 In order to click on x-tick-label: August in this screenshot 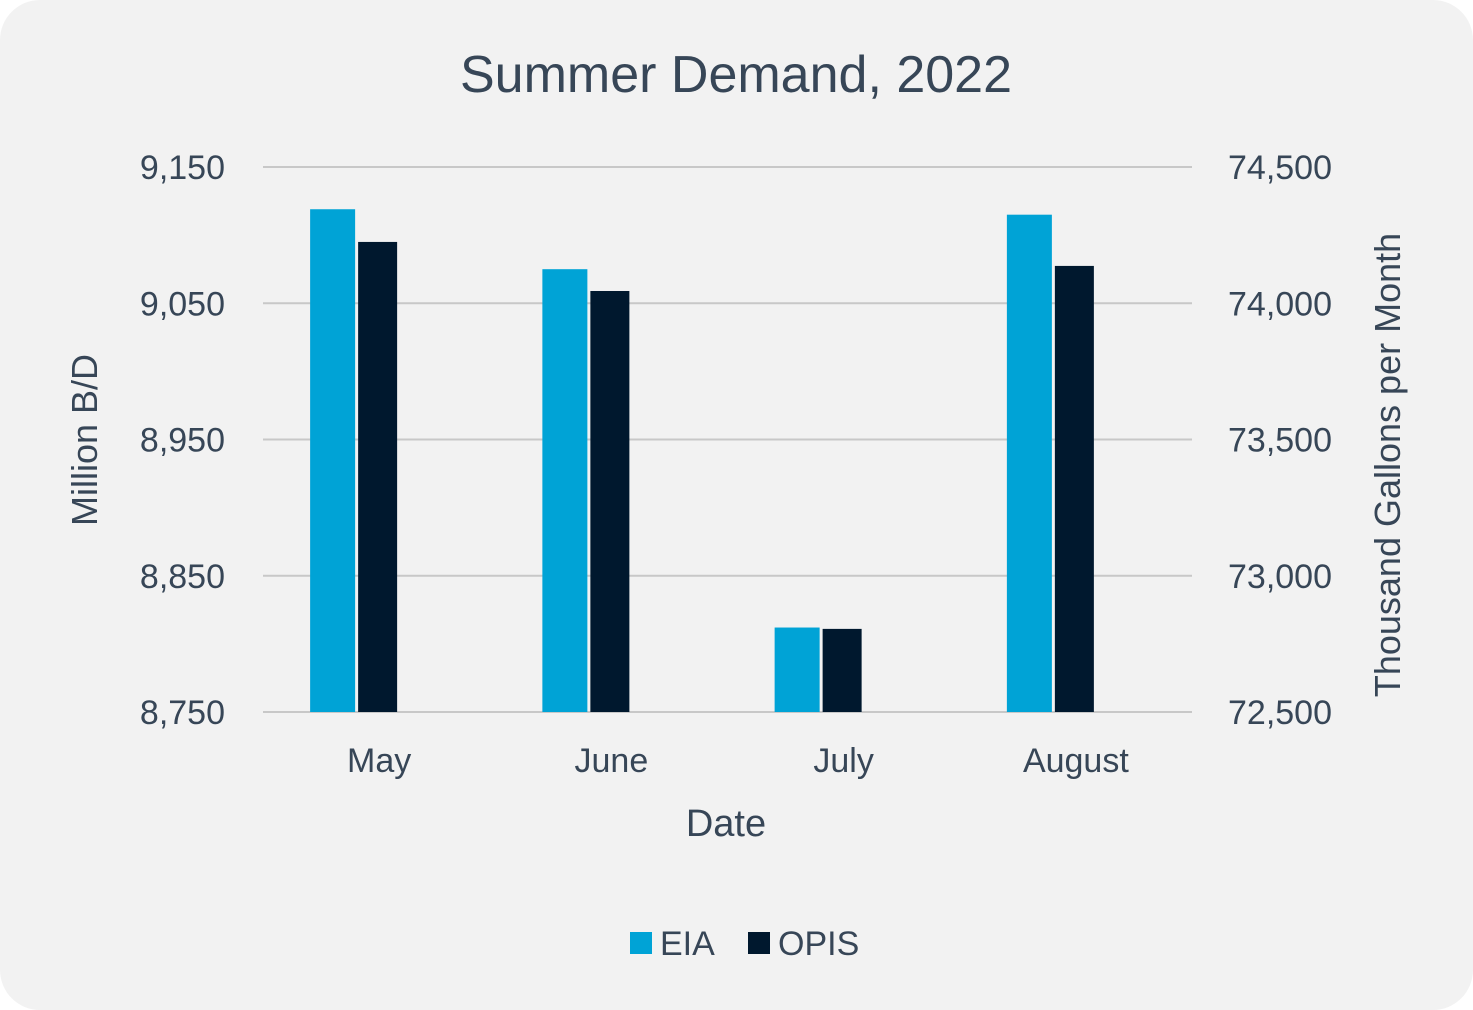, I will do `click(1076, 761)`.